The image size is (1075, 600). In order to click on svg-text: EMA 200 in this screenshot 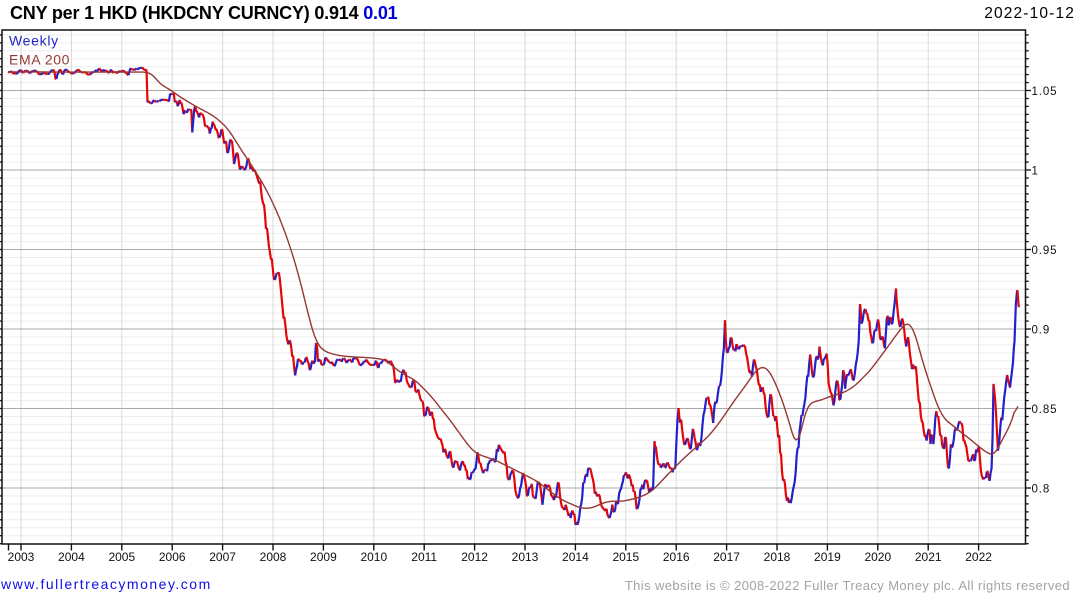, I will do `click(39, 60)`.